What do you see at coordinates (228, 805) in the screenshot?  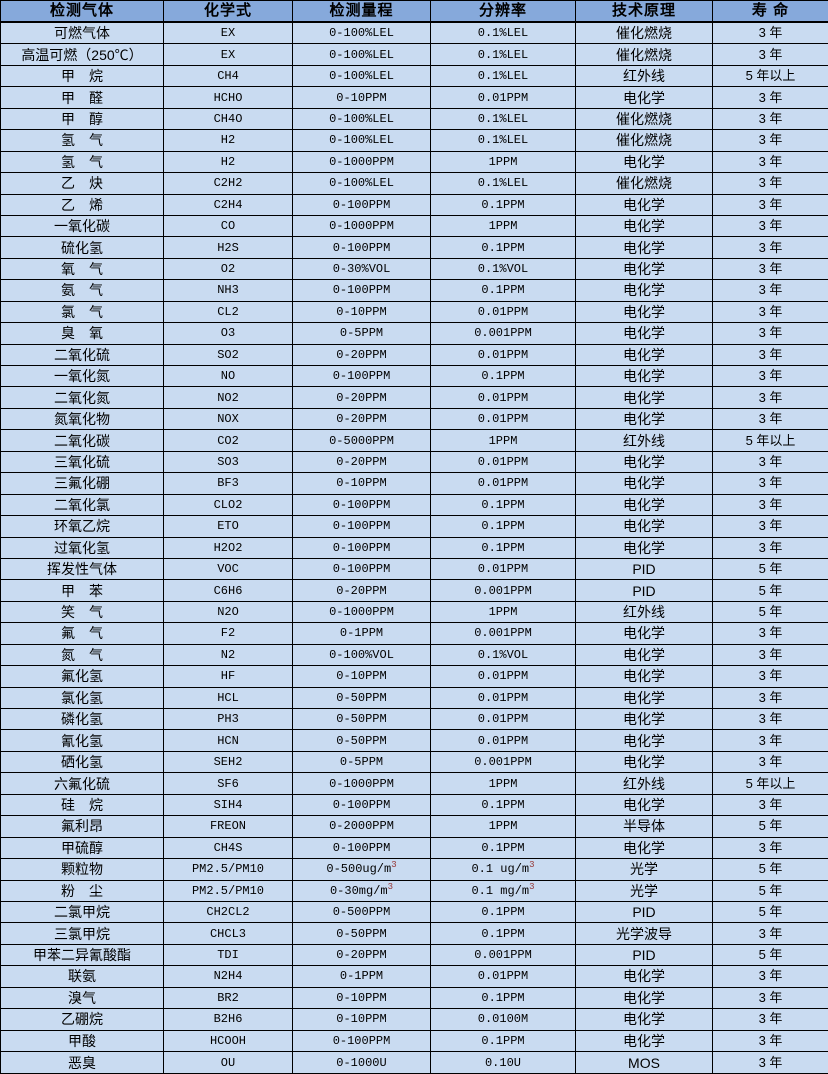 I see `cell-formula: SIH4` at bounding box center [228, 805].